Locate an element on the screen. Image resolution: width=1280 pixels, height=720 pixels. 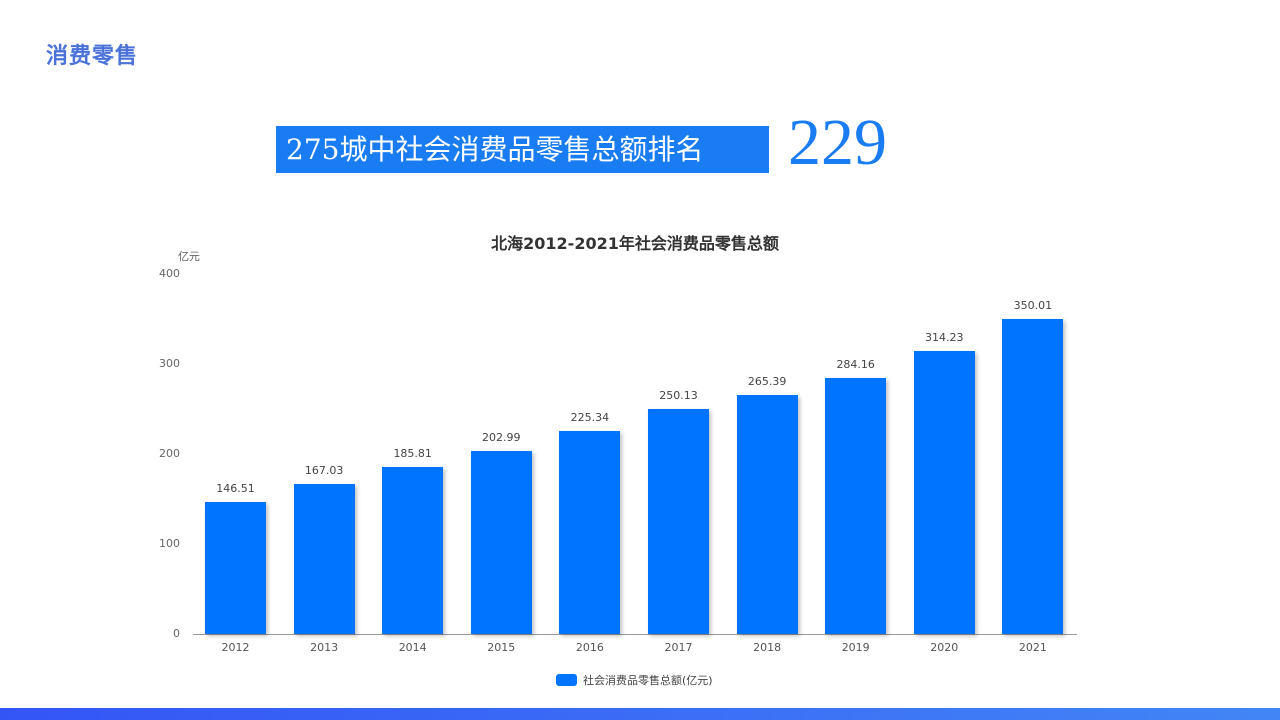
legend-label: 社会消费品零售总额(亿元) is located at coordinates (648, 680).